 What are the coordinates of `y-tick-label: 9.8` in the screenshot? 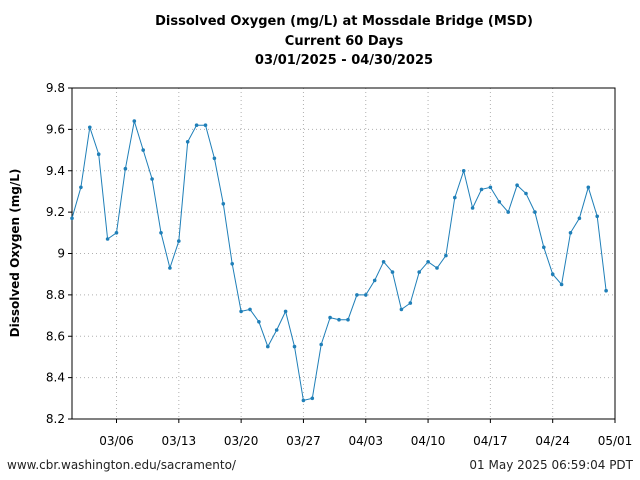 It's located at (55, 88).